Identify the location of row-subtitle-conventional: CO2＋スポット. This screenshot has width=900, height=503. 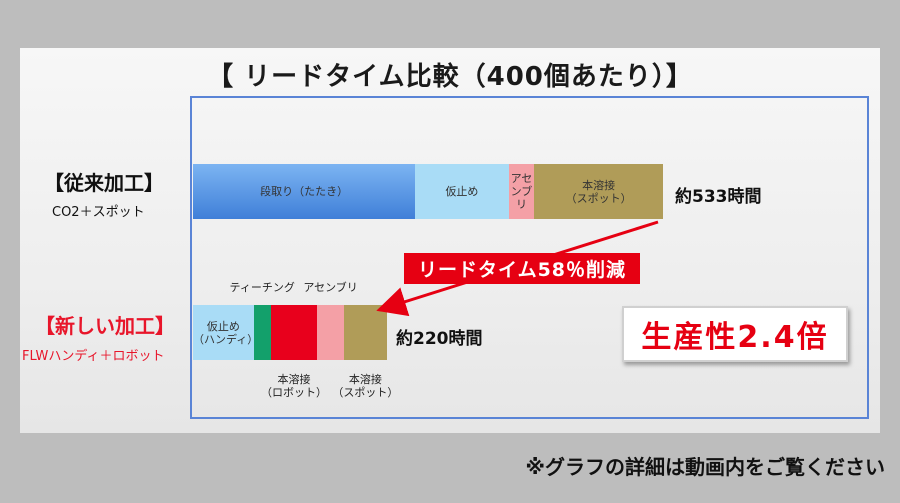
(98, 212).